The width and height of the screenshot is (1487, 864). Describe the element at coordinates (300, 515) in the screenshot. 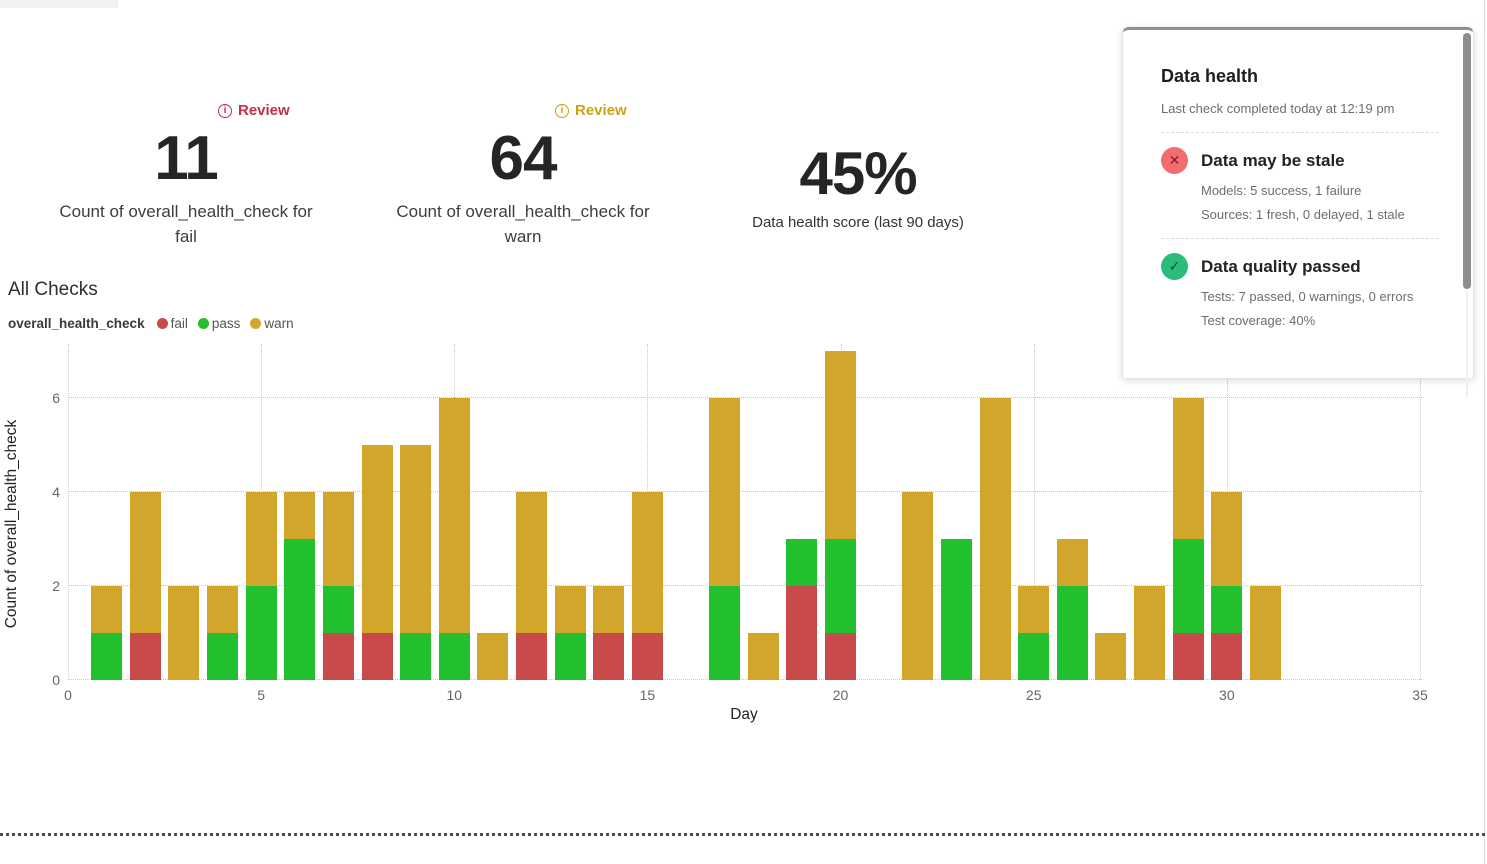

I see `bar-day6-warn` at that location.